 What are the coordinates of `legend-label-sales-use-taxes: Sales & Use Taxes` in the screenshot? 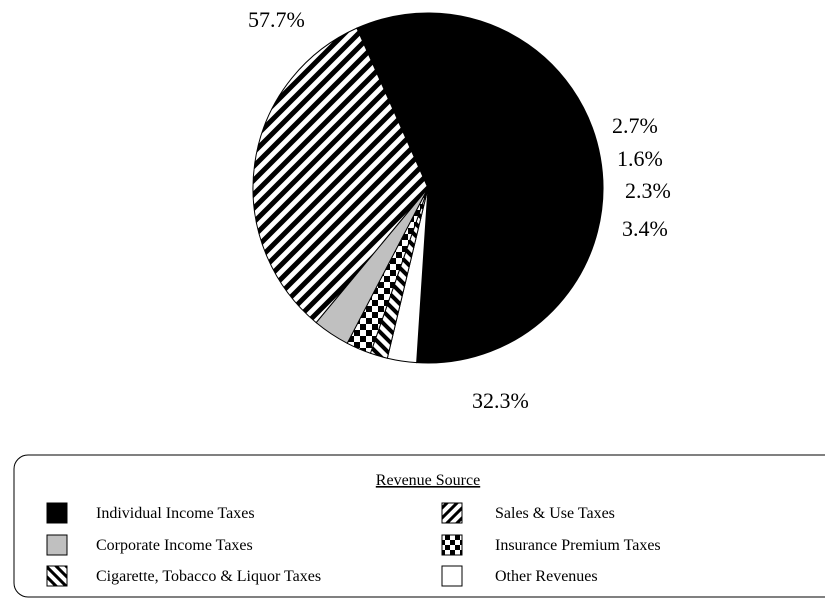 It's located at (555, 513).